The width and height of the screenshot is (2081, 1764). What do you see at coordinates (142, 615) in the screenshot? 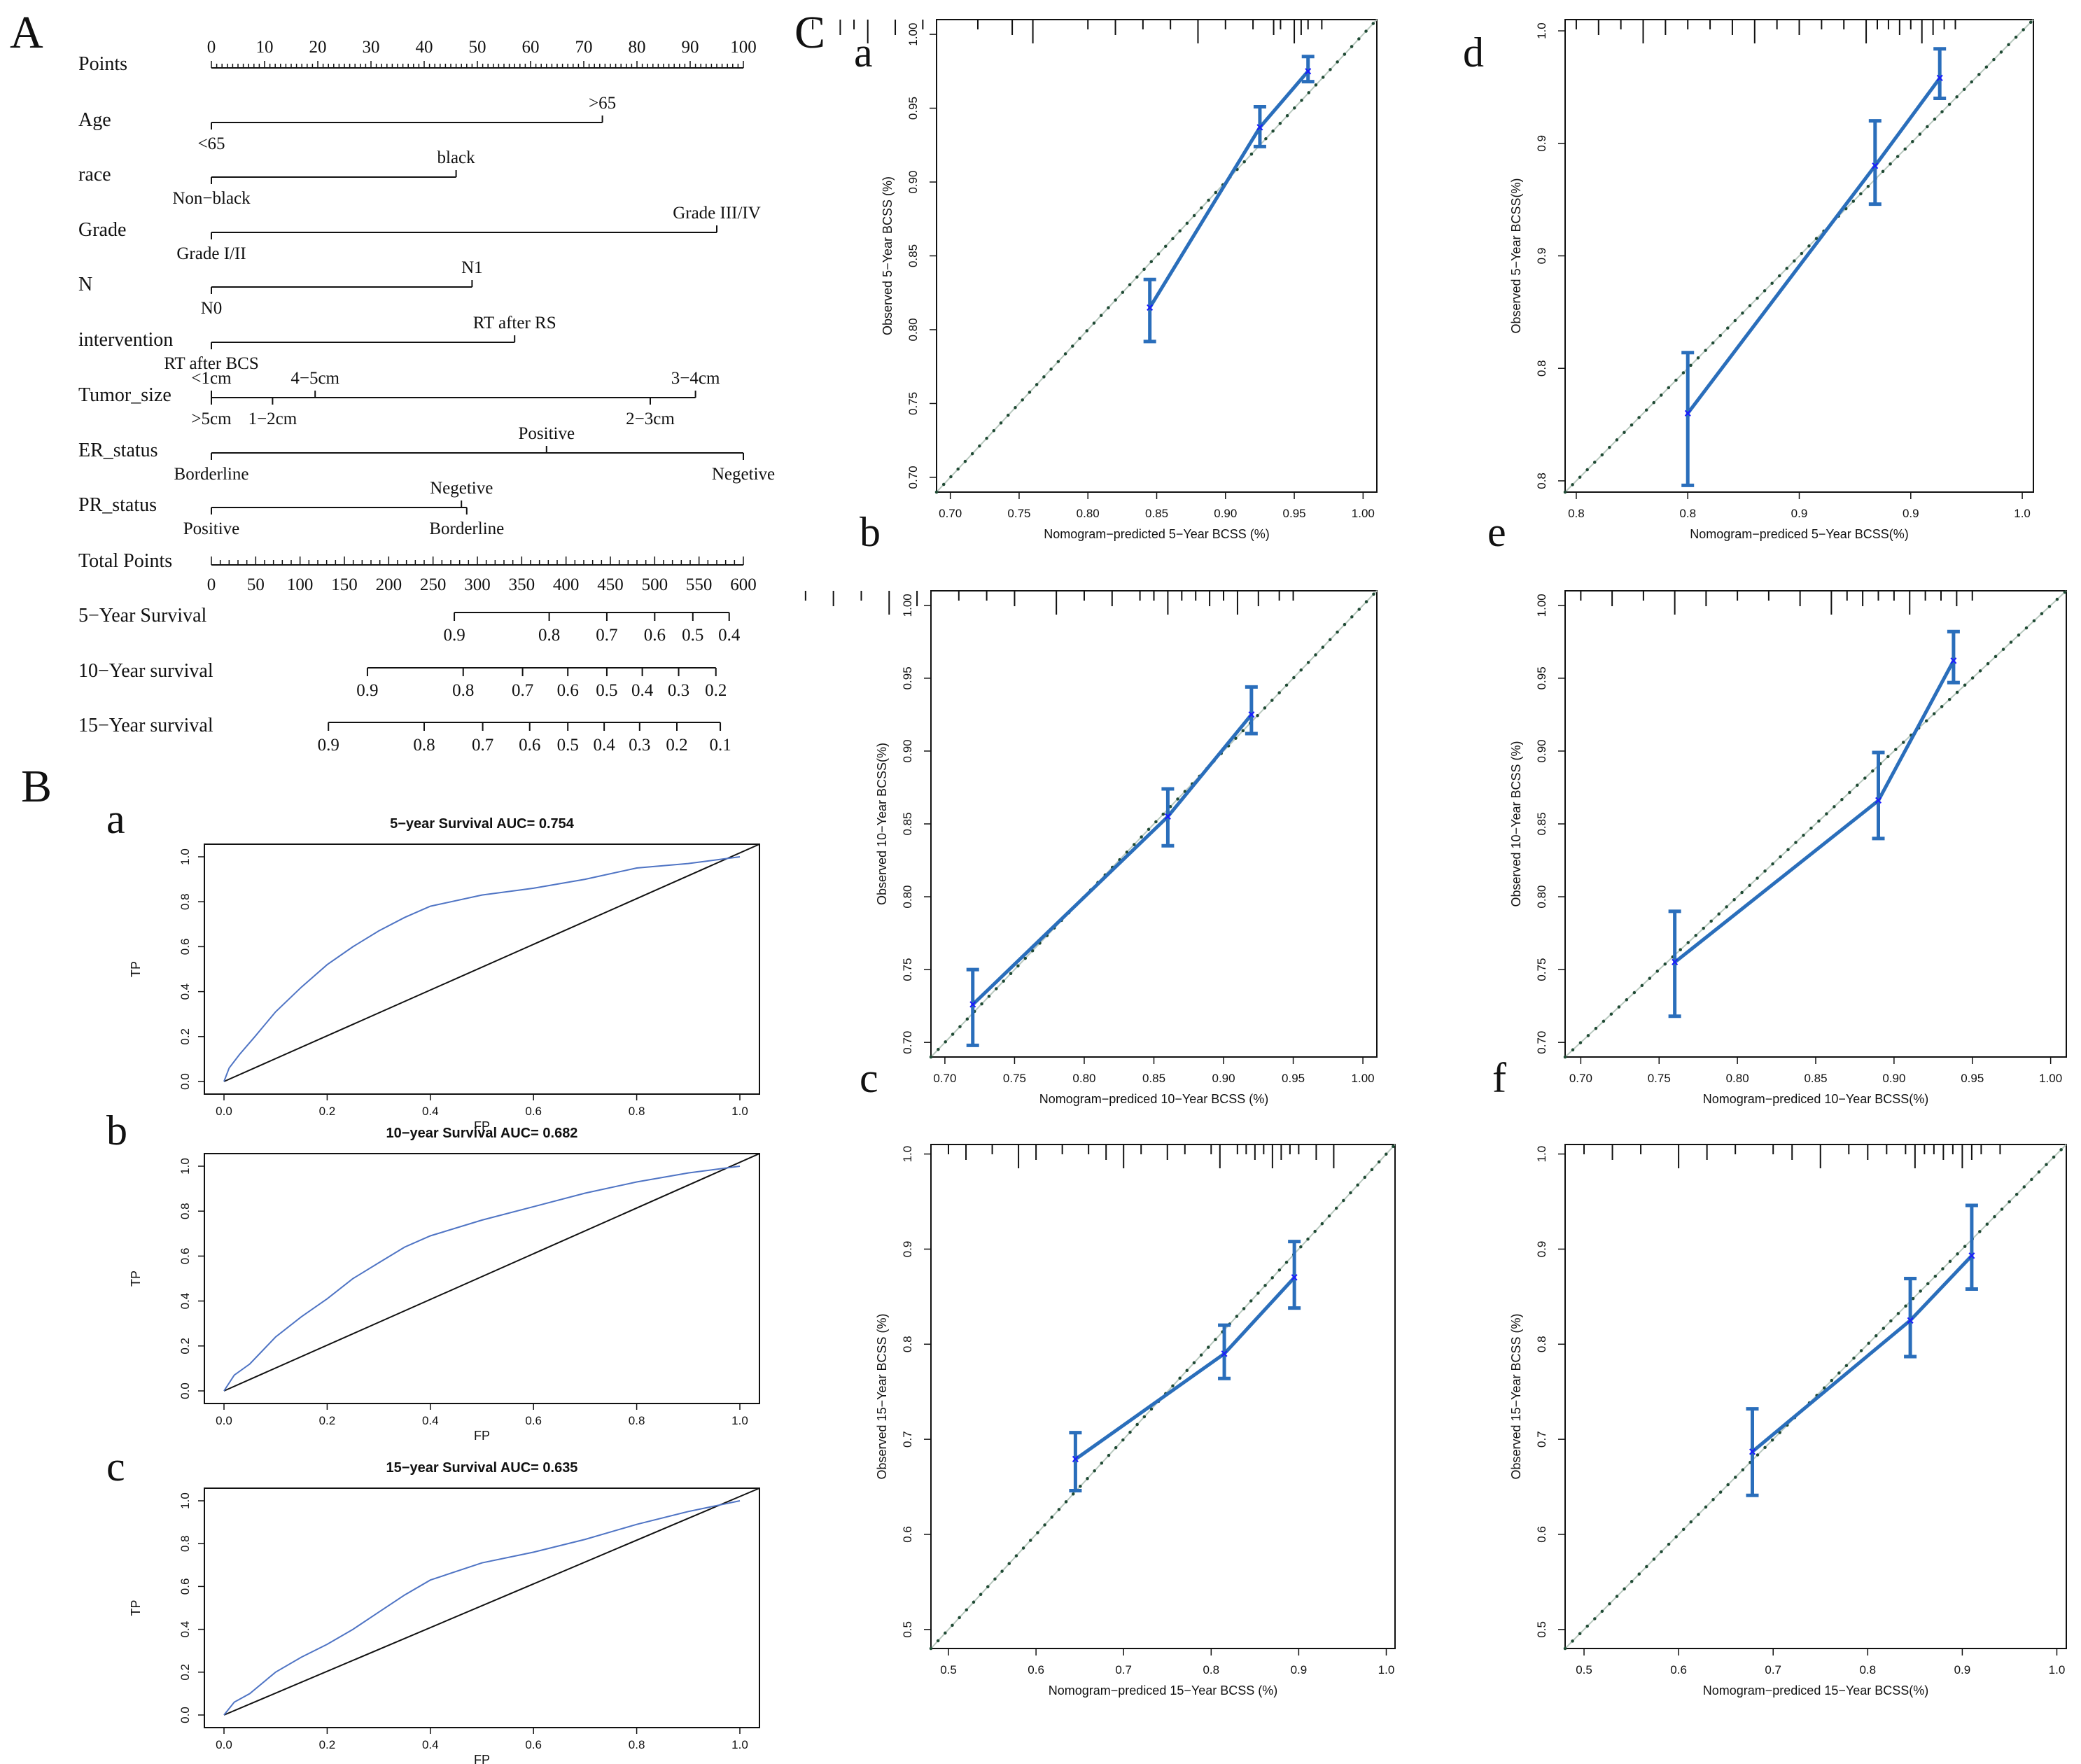
I see `nomogram-row-label: 5−Year Survival` at bounding box center [142, 615].